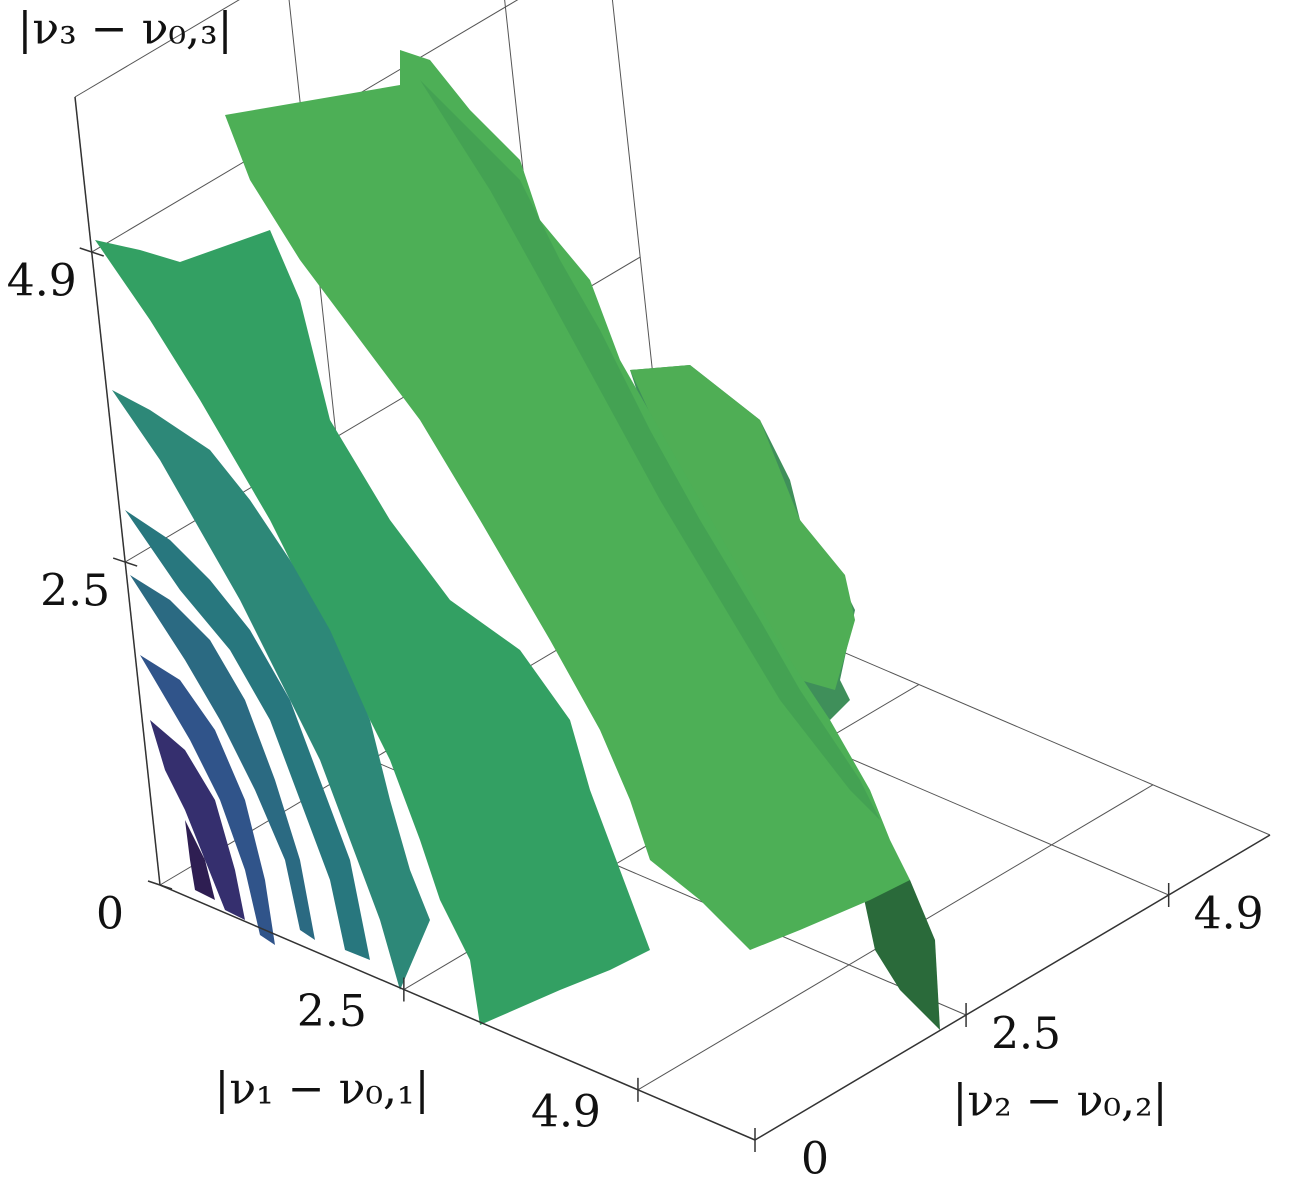 Image resolution: width=1295 pixels, height=1198 pixels. I want to click on x-tick-label: 2.5, so click(332, 1011).